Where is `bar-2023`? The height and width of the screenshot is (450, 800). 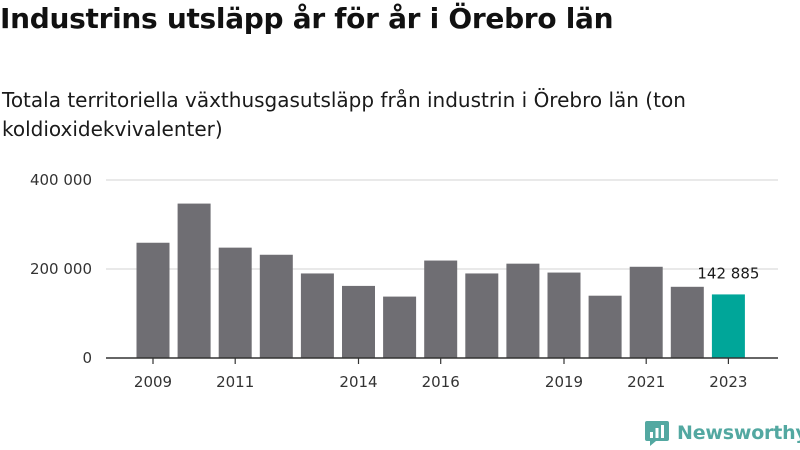
bar-2023 is located at coordinates (728, 326).